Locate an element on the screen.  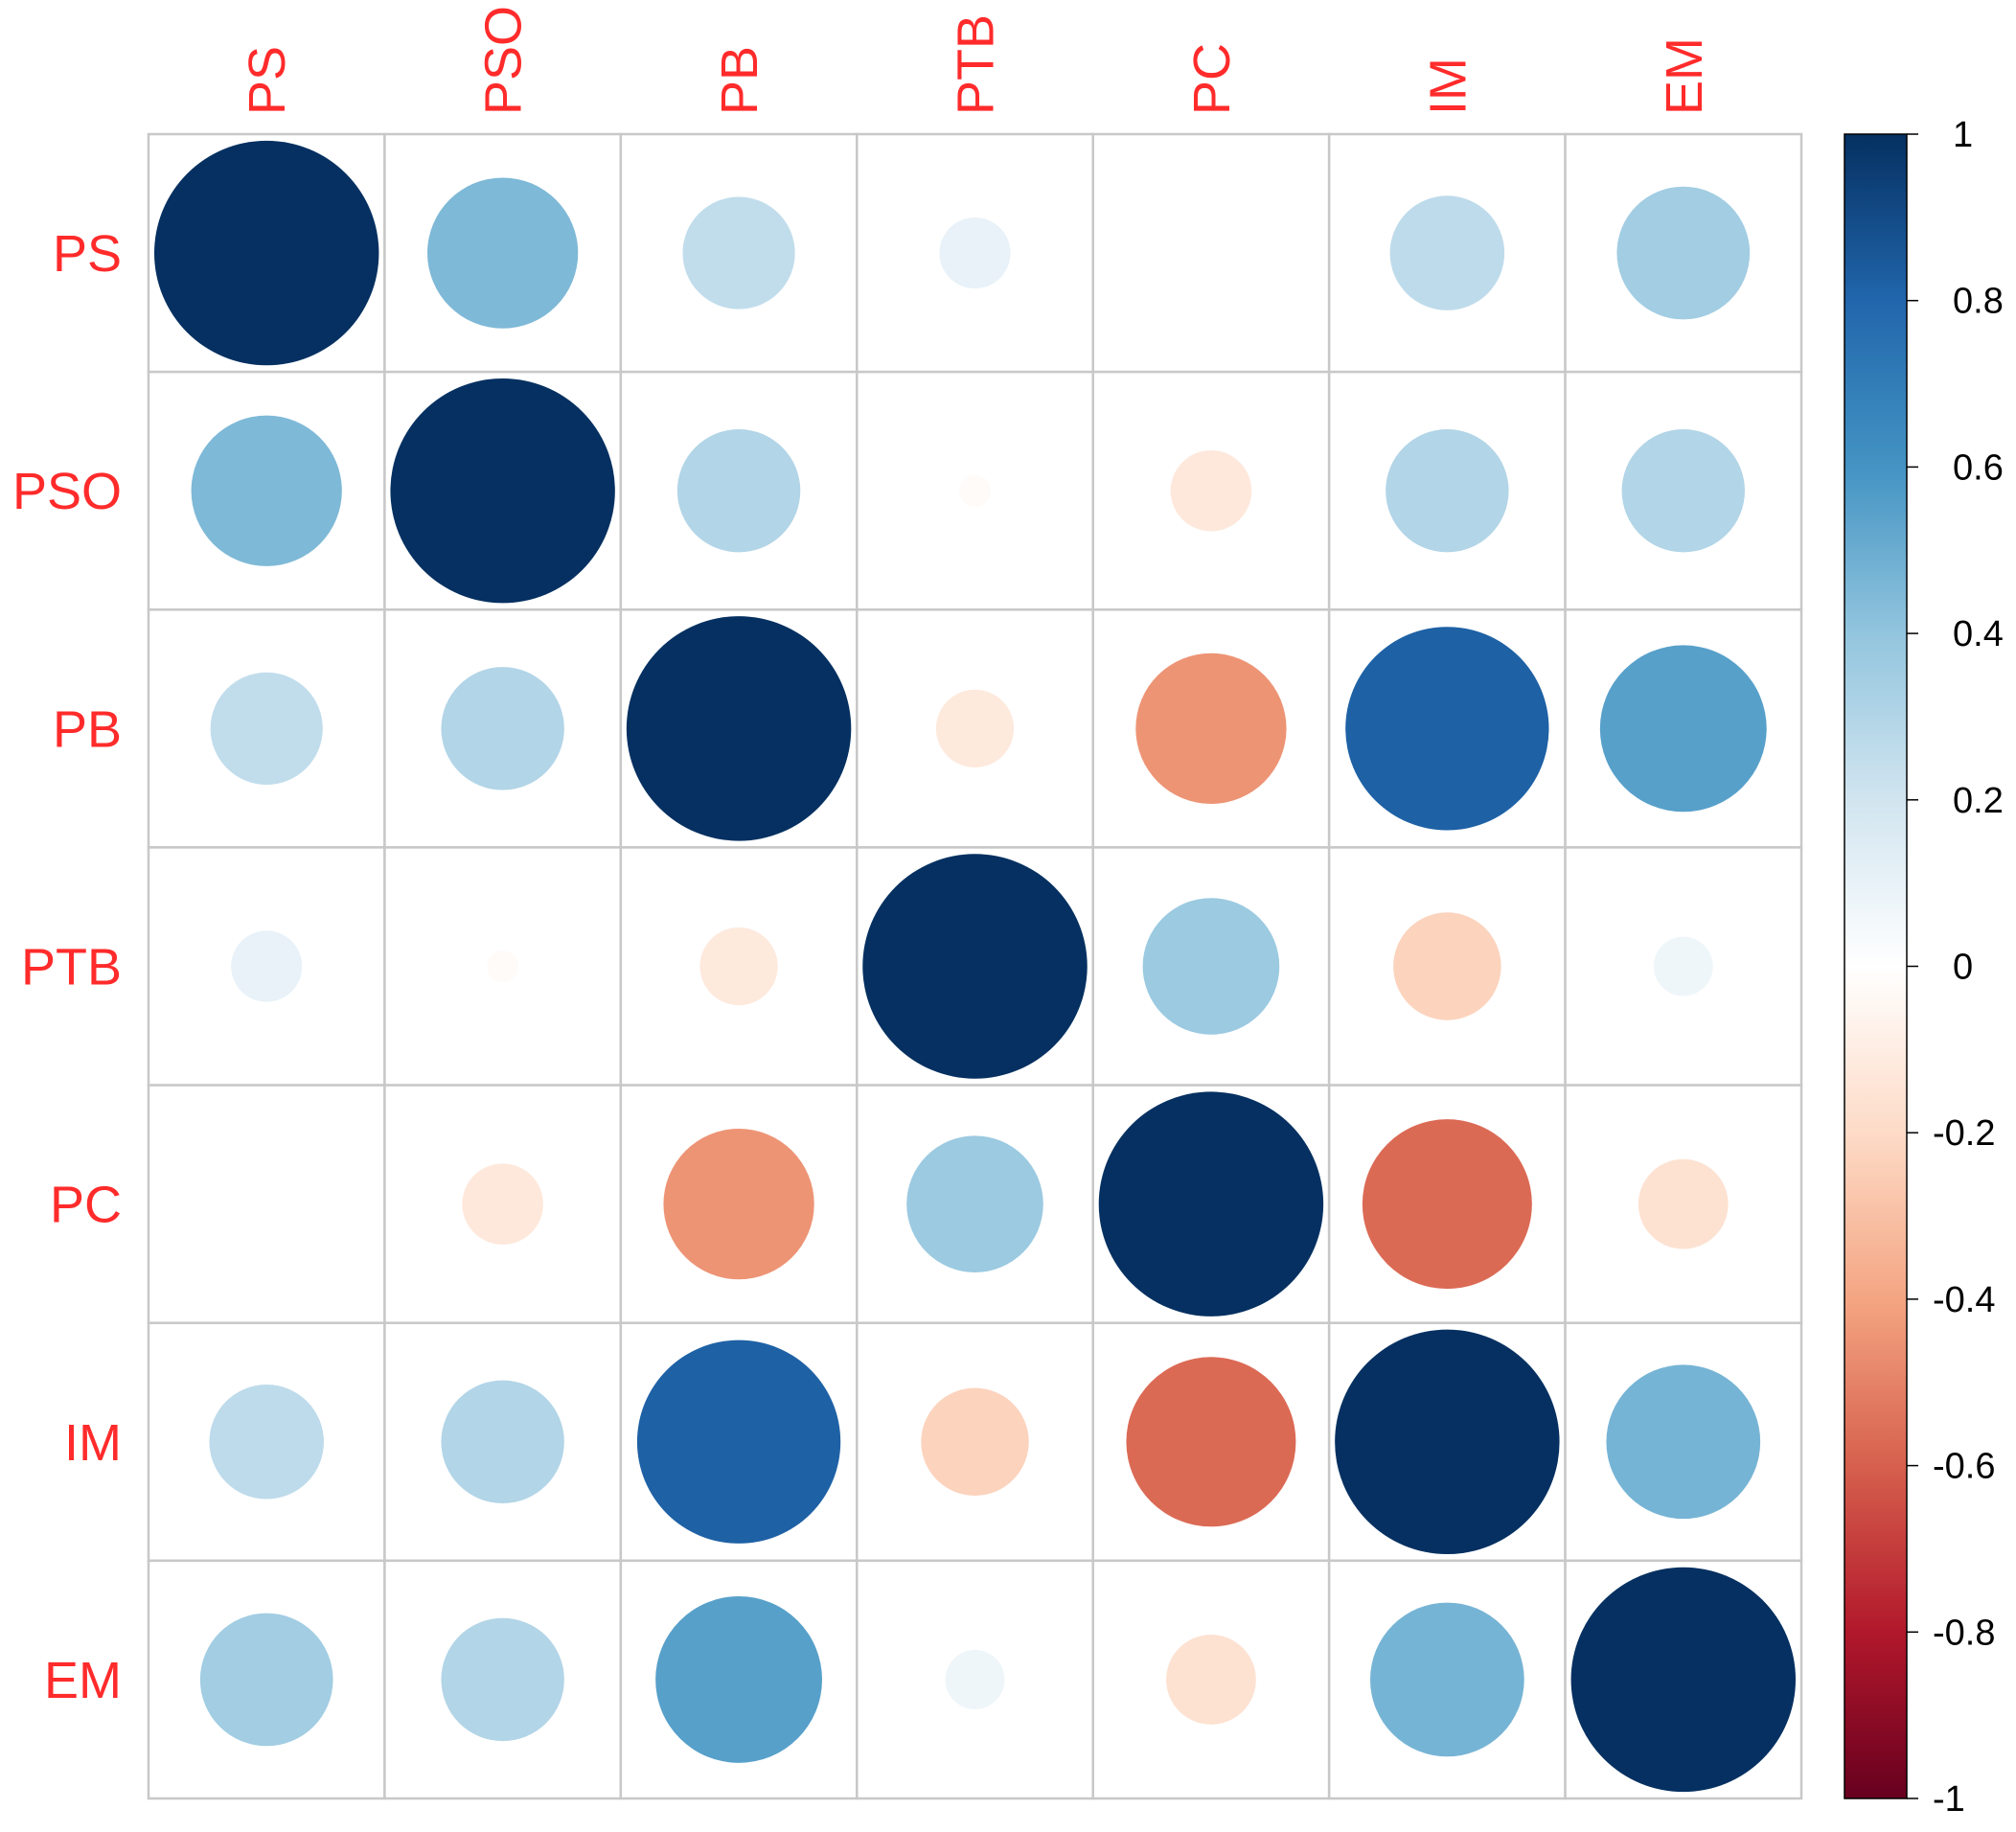
correlation-circle-ps-pso is located at coordinates (503, 253).